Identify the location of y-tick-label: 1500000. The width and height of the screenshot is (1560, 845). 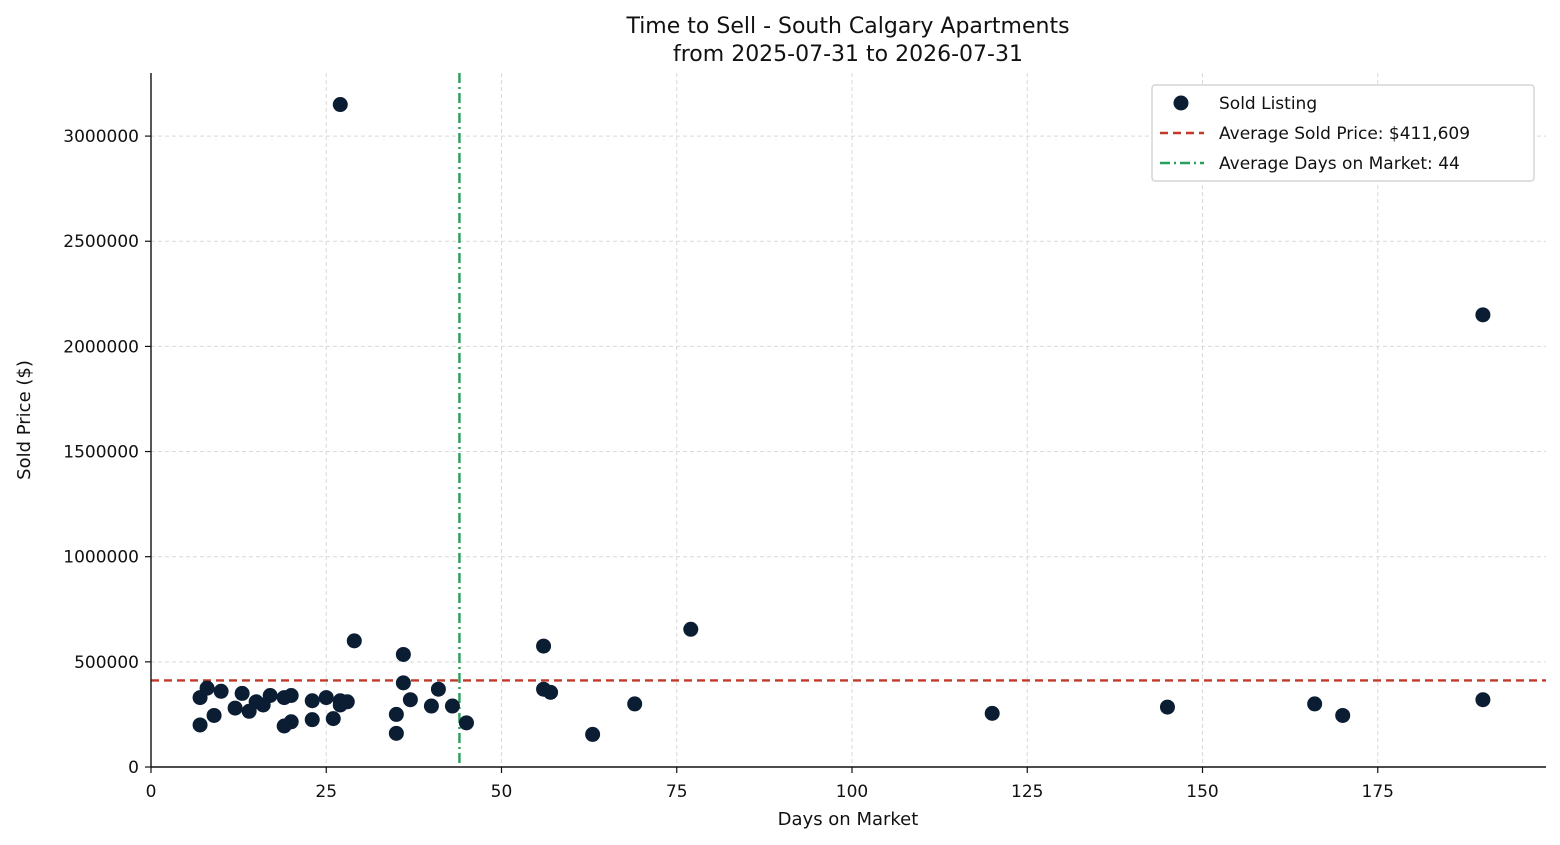
(101, 453).